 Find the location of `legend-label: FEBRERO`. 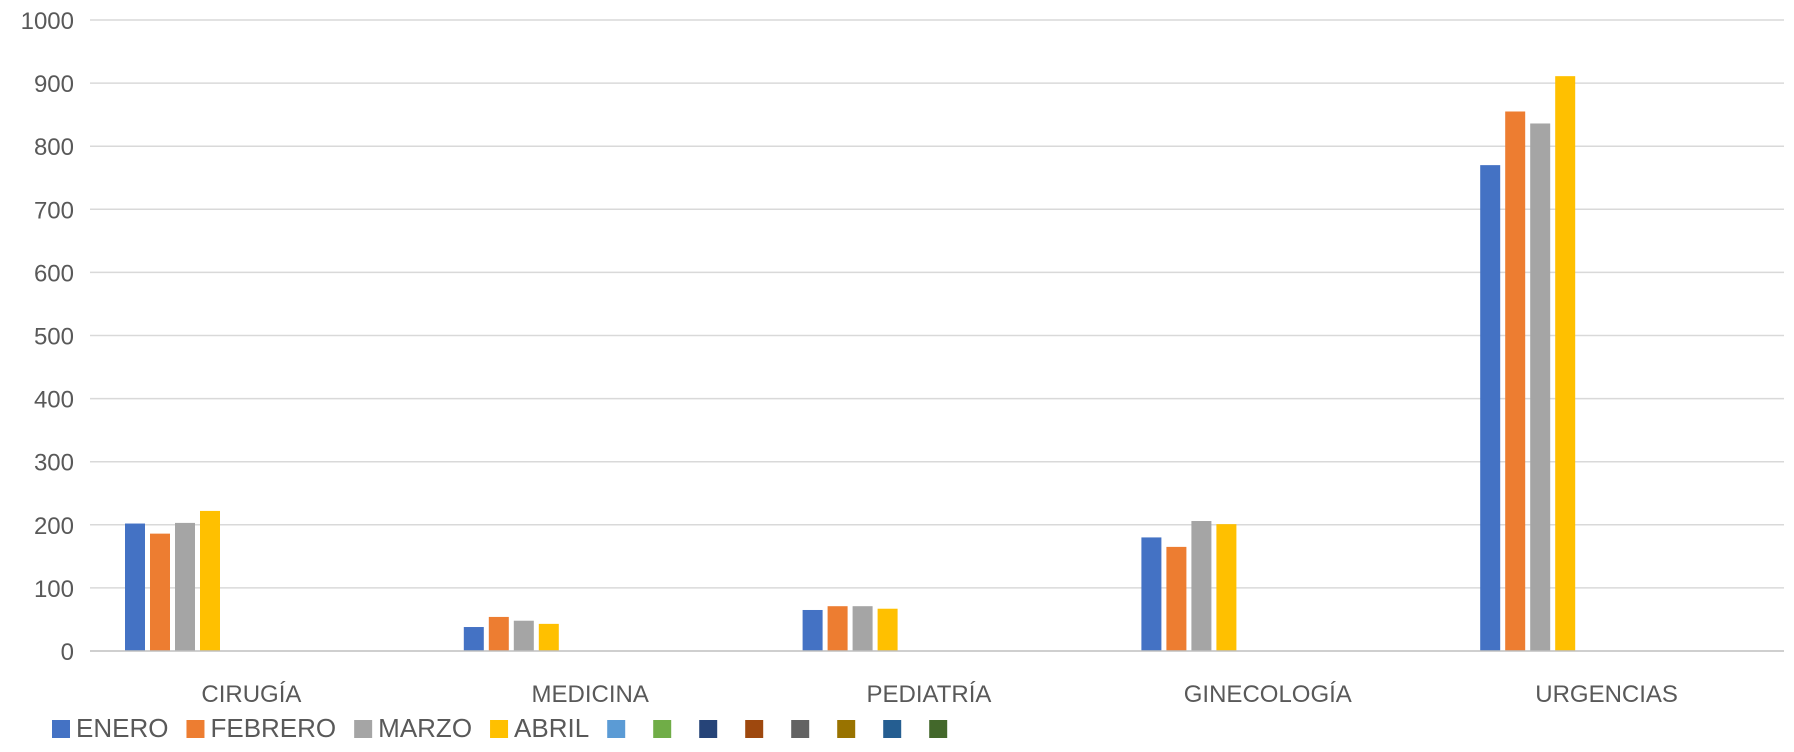

legend-label: FEBRERO is located at coordinates (273, 728).